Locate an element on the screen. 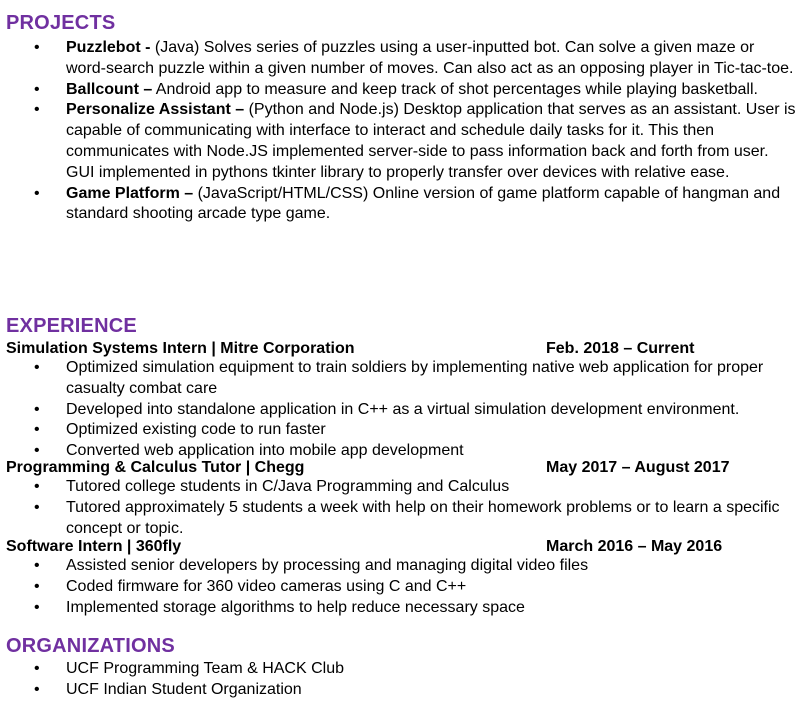  project-name: Game Platform – is located at coordinates (130, 193).